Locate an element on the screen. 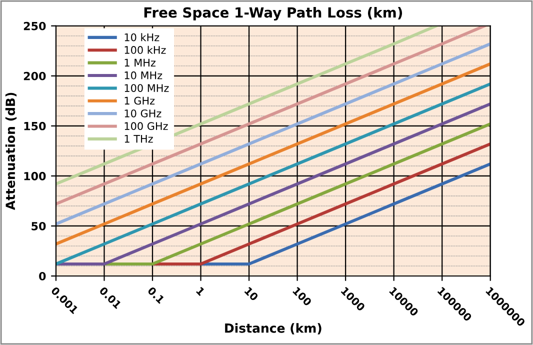  legend-label: 100 MHz is located at coordinates (146, 88).